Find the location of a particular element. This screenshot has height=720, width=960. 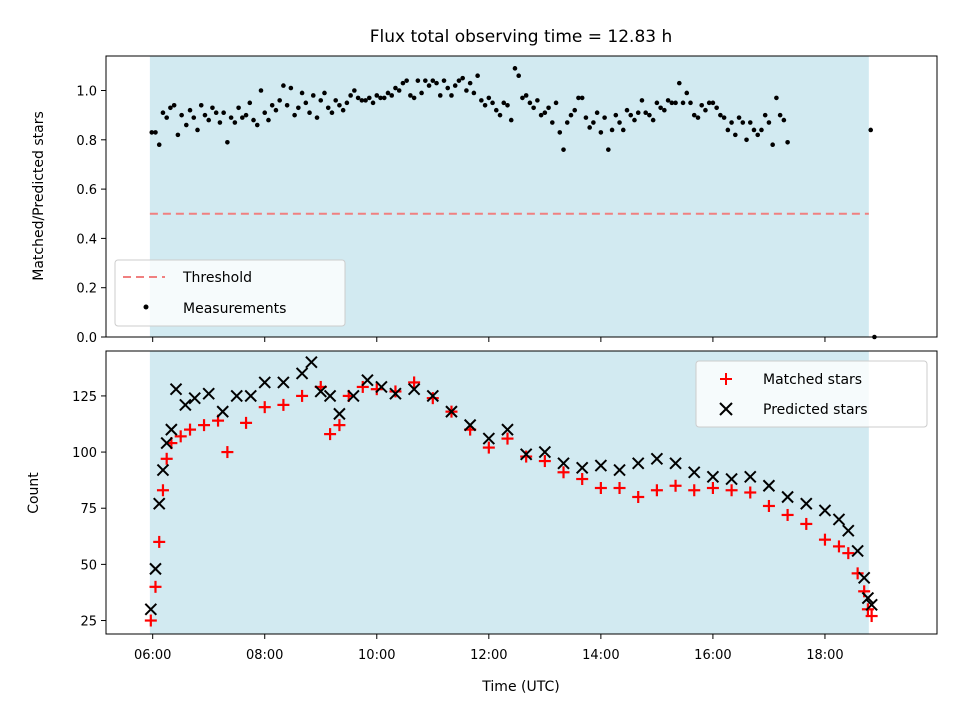

legend-matched-label: Matched stars is located at coordinates (812, 380).